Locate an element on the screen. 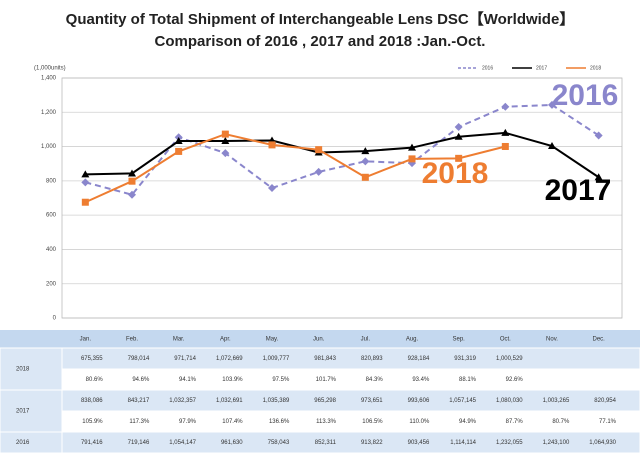 The height and width of the screenshot is (456, 640). table-cell: 101.7% is located at coordinates (326, 380).